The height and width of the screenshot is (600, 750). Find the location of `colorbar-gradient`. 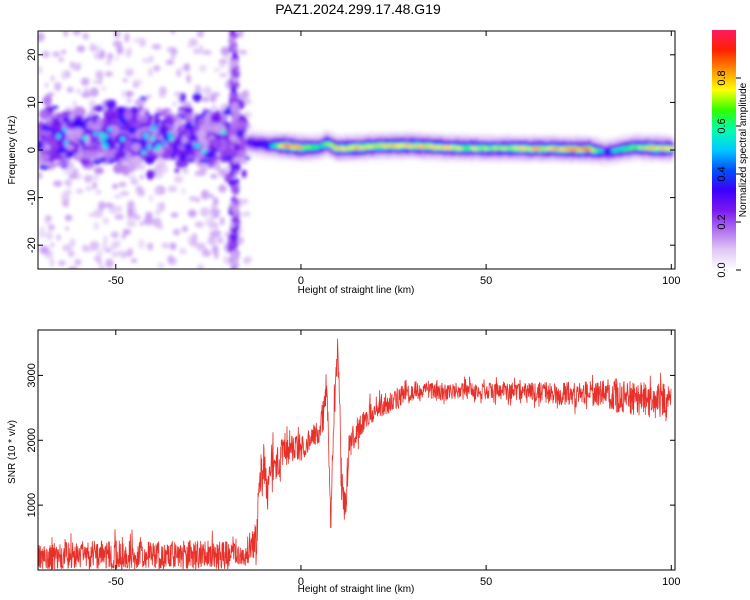

colorbar-gradient is located at coordinates (724, 150).